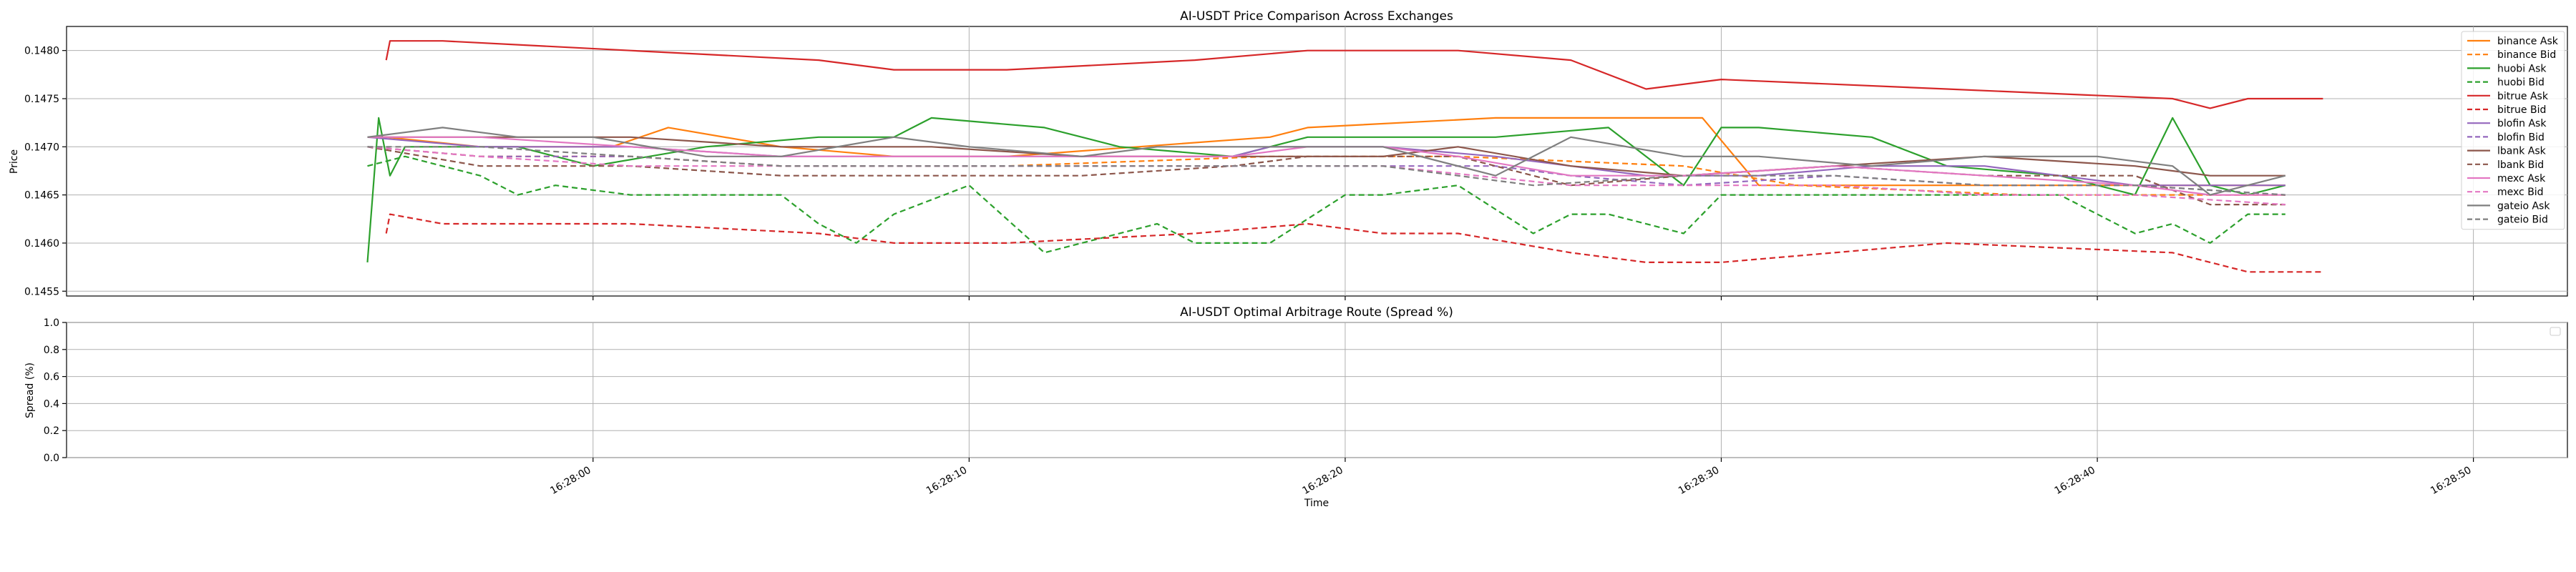 The width and height of the screenshot is (2576, 572). Describe the element at coordinates (30, 390) in the screenshot. I see `spread-y-axis-label: Spread (%)` at that location.